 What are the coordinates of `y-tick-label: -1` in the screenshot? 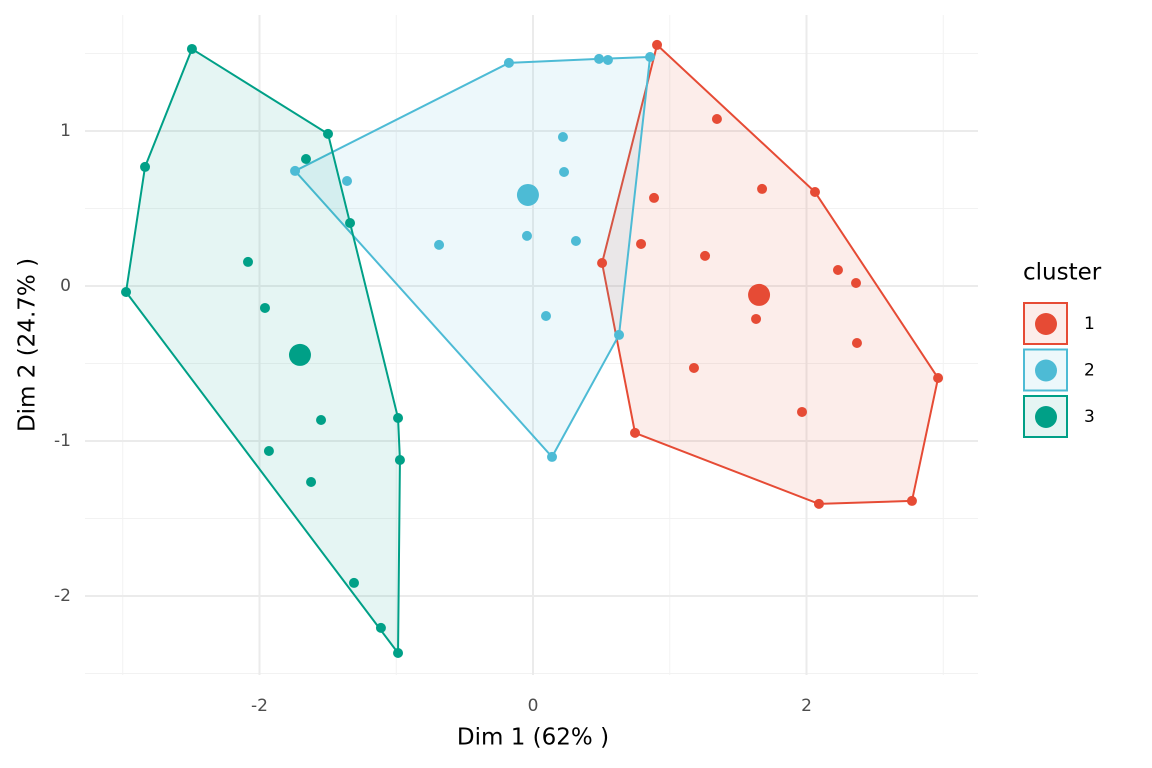 It's located at (62, 441).